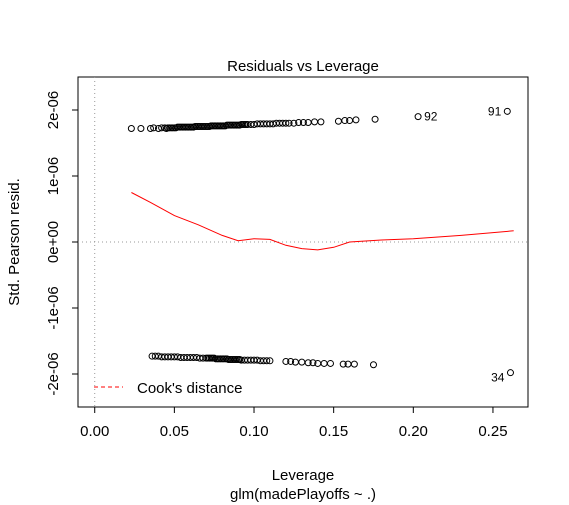  What do you see at coordinates (174, 431) in the screenshot?
I see `x-tick-label: 0.05` at bounding box center [174, 431].